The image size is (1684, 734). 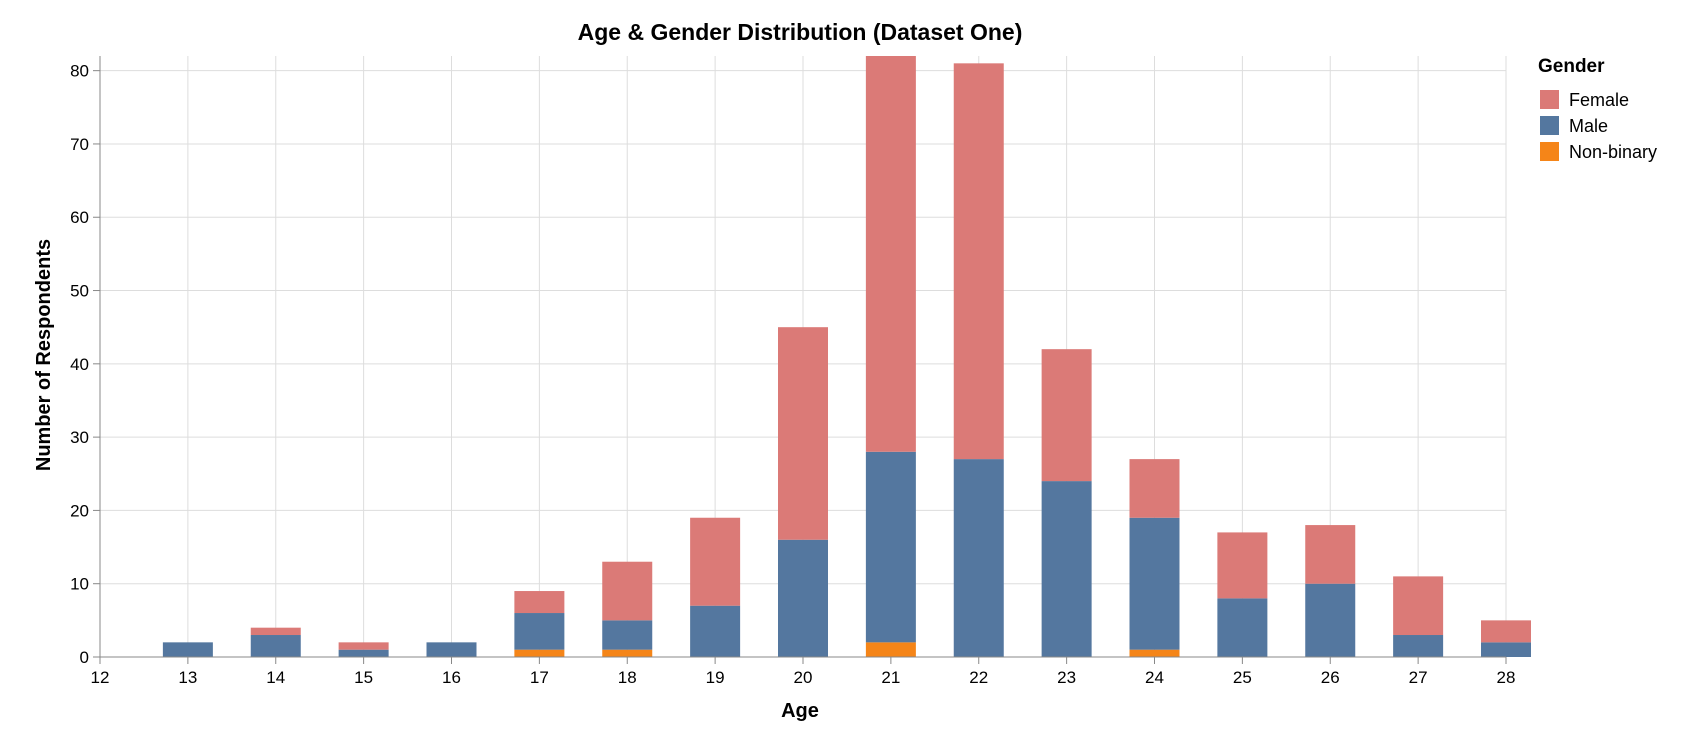 What do you see at coordinates (1066, 677) in the screenshot?
I see `x-tick-label: 23` at bounding box center [1066, 677].